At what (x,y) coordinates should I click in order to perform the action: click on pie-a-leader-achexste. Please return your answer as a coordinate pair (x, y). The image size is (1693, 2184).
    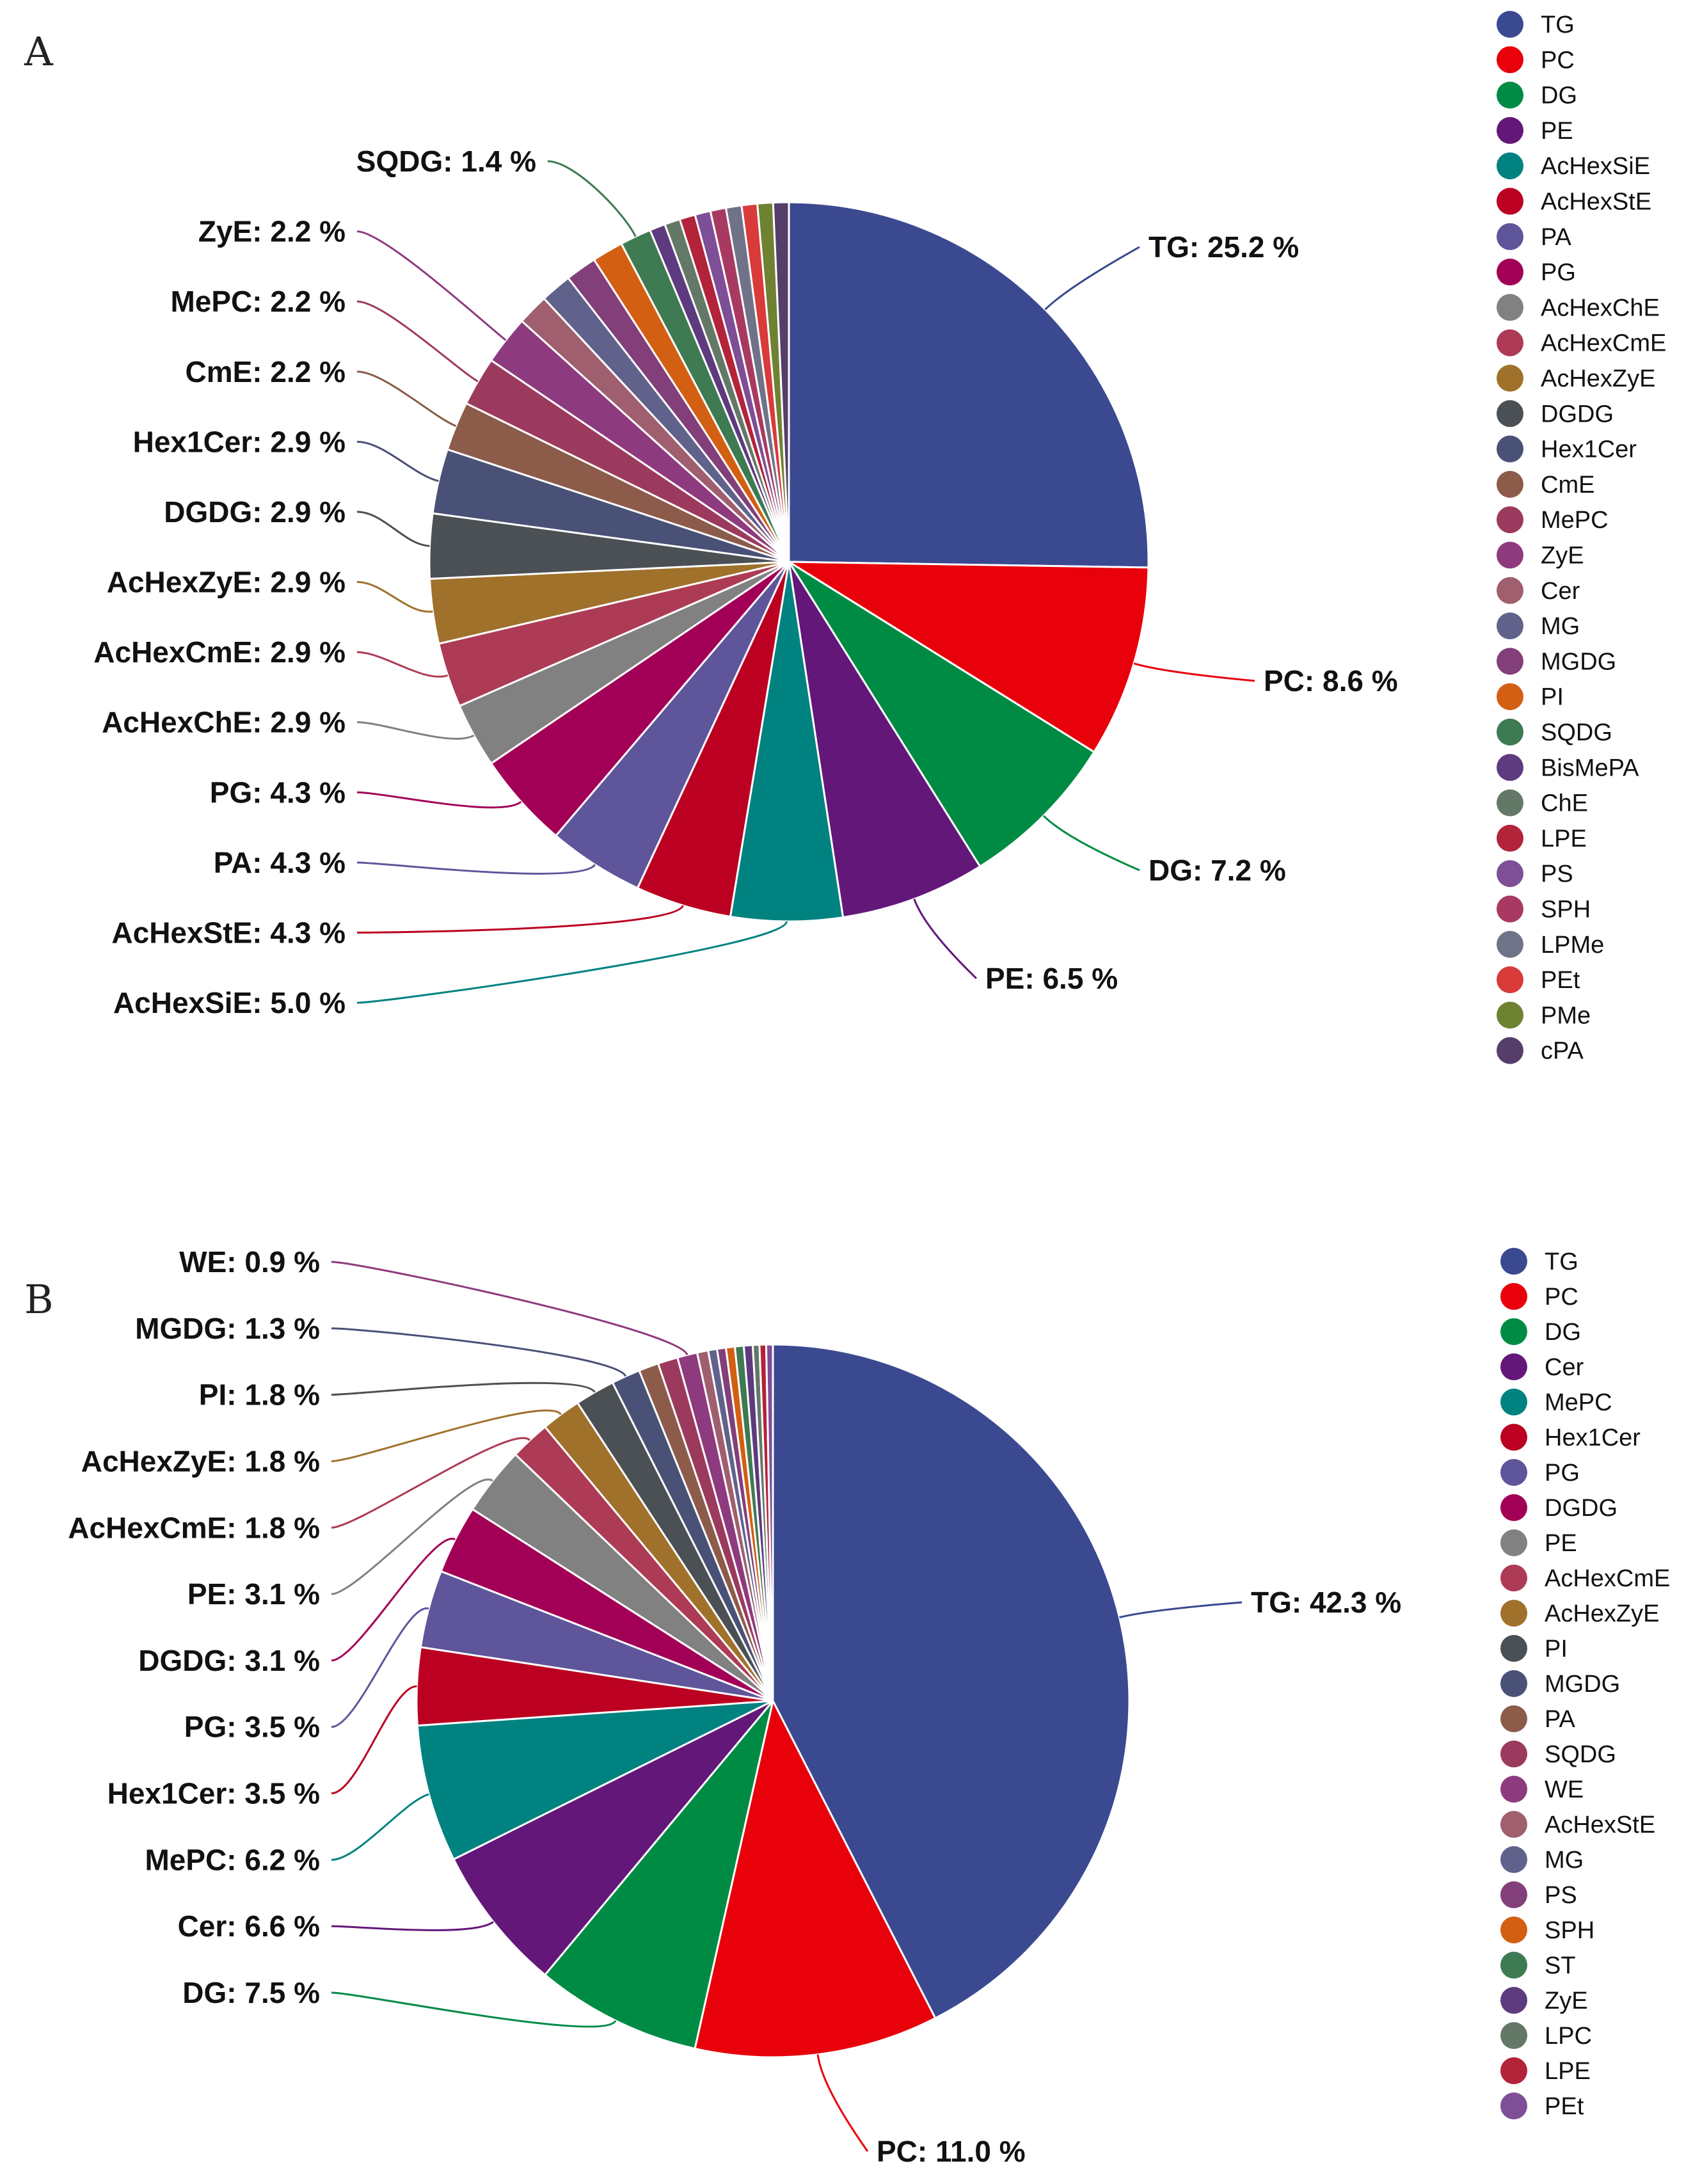
    Looking at the image, I should click on (520, 919).